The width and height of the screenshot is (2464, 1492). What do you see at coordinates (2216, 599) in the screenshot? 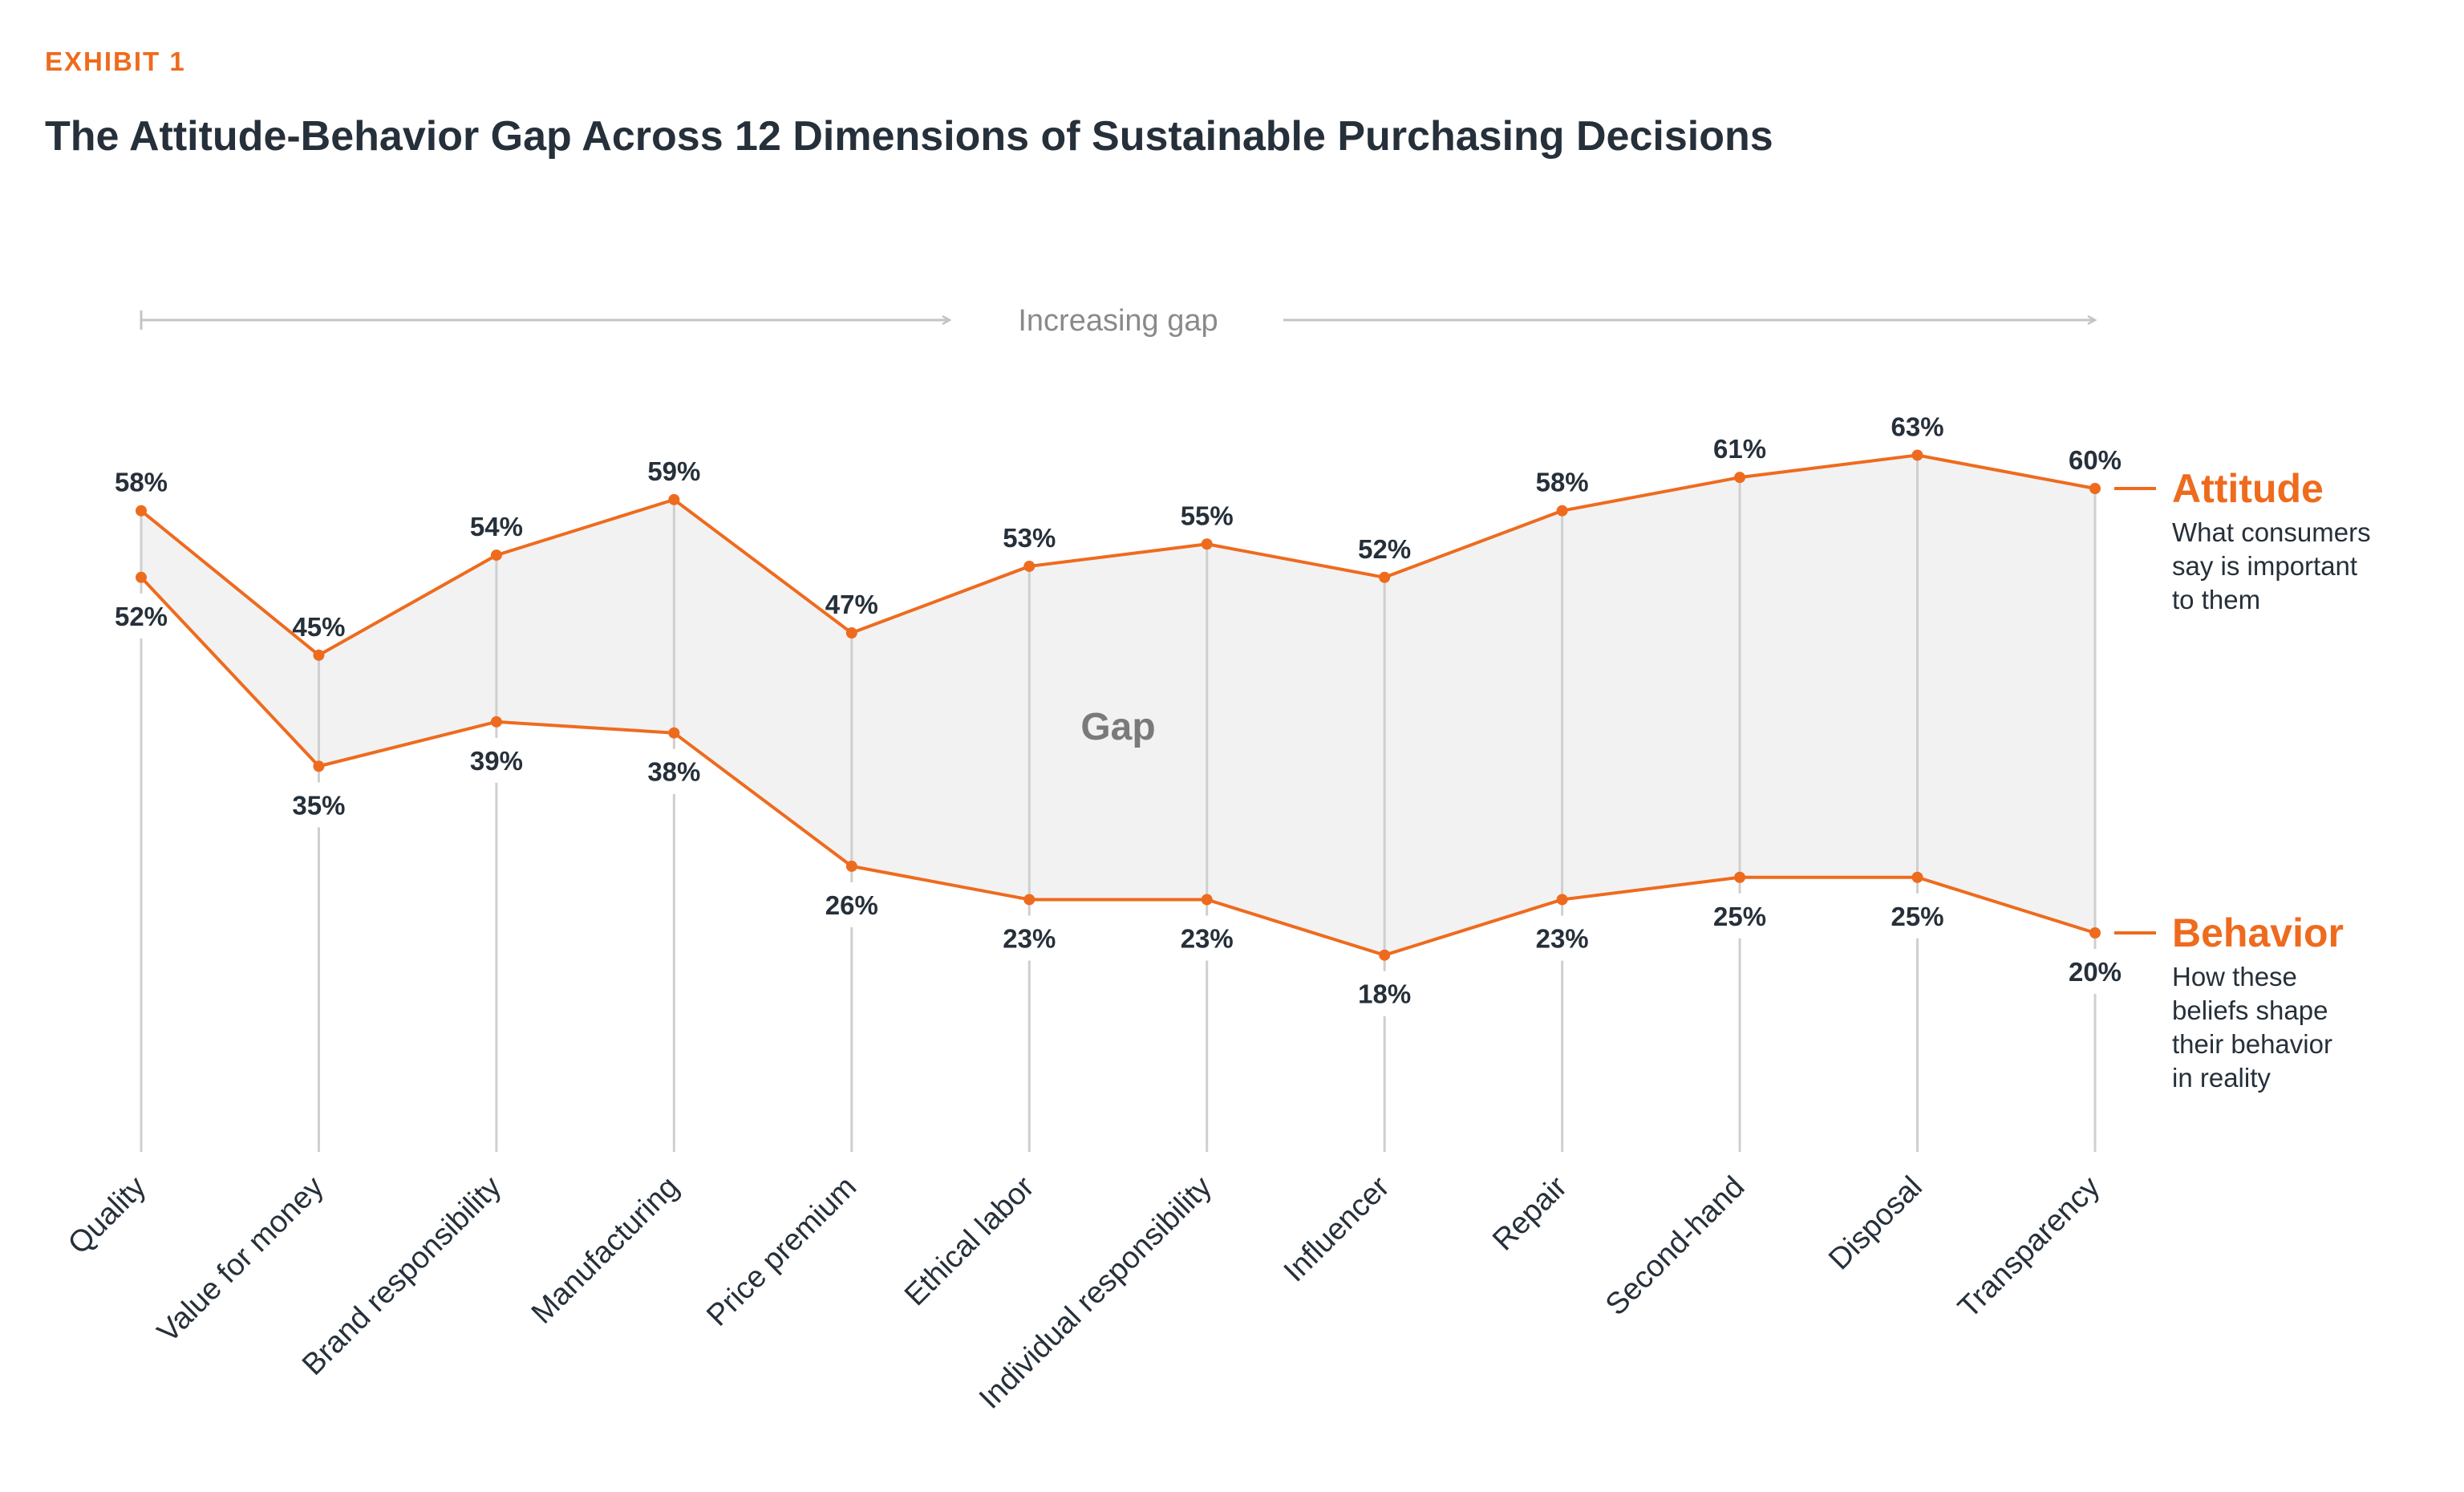
I see `legend-description-attitude: to them` at bounding box center [2216, 599].